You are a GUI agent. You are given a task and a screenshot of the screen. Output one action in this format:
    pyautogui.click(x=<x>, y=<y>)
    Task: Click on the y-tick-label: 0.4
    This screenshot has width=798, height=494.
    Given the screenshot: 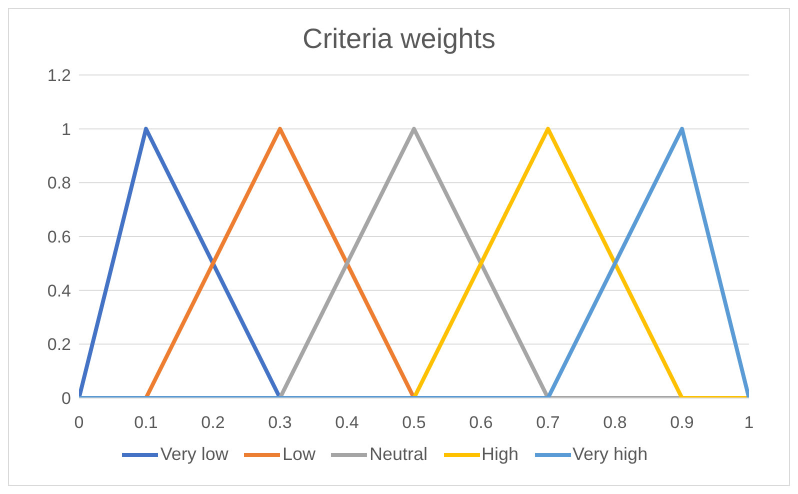 What is the action you would take?
    pyautogui.click(x=59, y=290)
    